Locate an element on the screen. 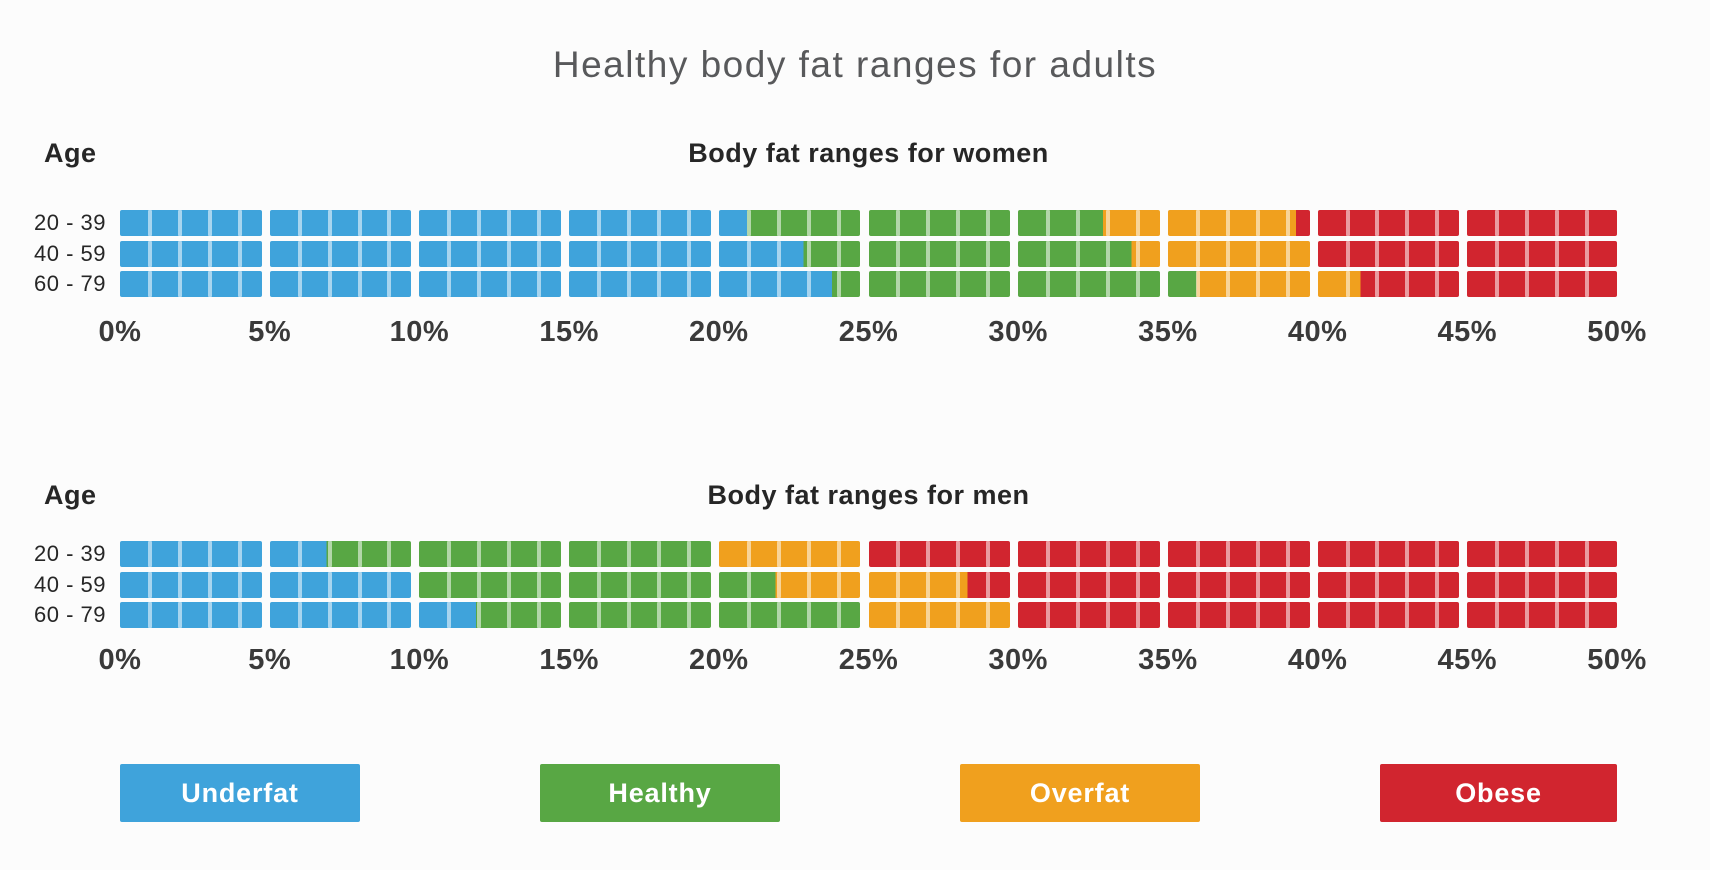 The height and width of the screenshot is (870, 1710). legend-label-underfat: Underfat is located at coordinates (240, 792).